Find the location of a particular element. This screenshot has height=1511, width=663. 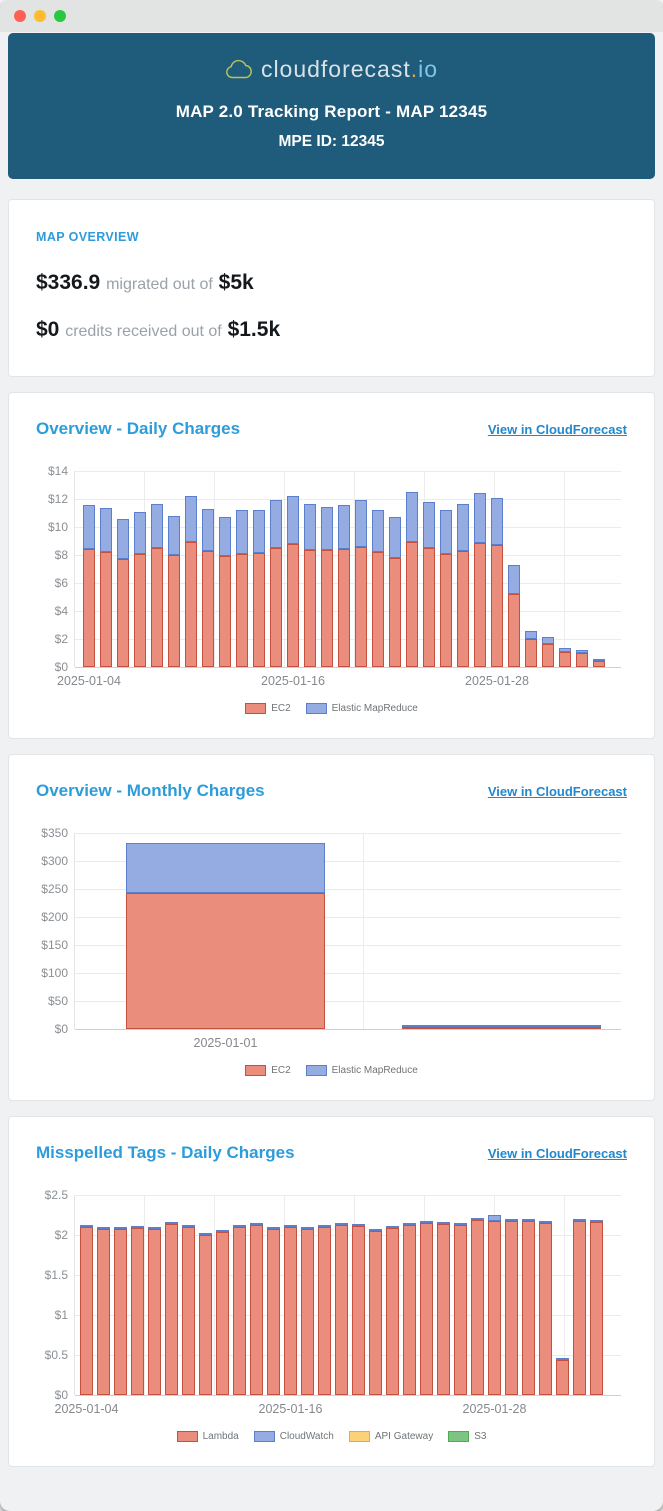

migrated-label: migrated out of is located at coordinates (159, 284).